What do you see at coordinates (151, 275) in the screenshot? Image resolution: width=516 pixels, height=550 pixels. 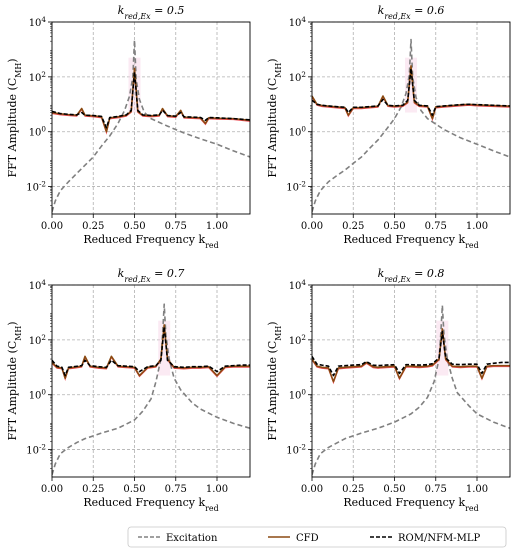 I see `chart-title: kred,Ex​ = 0.7` at bounding box center [151, 275].